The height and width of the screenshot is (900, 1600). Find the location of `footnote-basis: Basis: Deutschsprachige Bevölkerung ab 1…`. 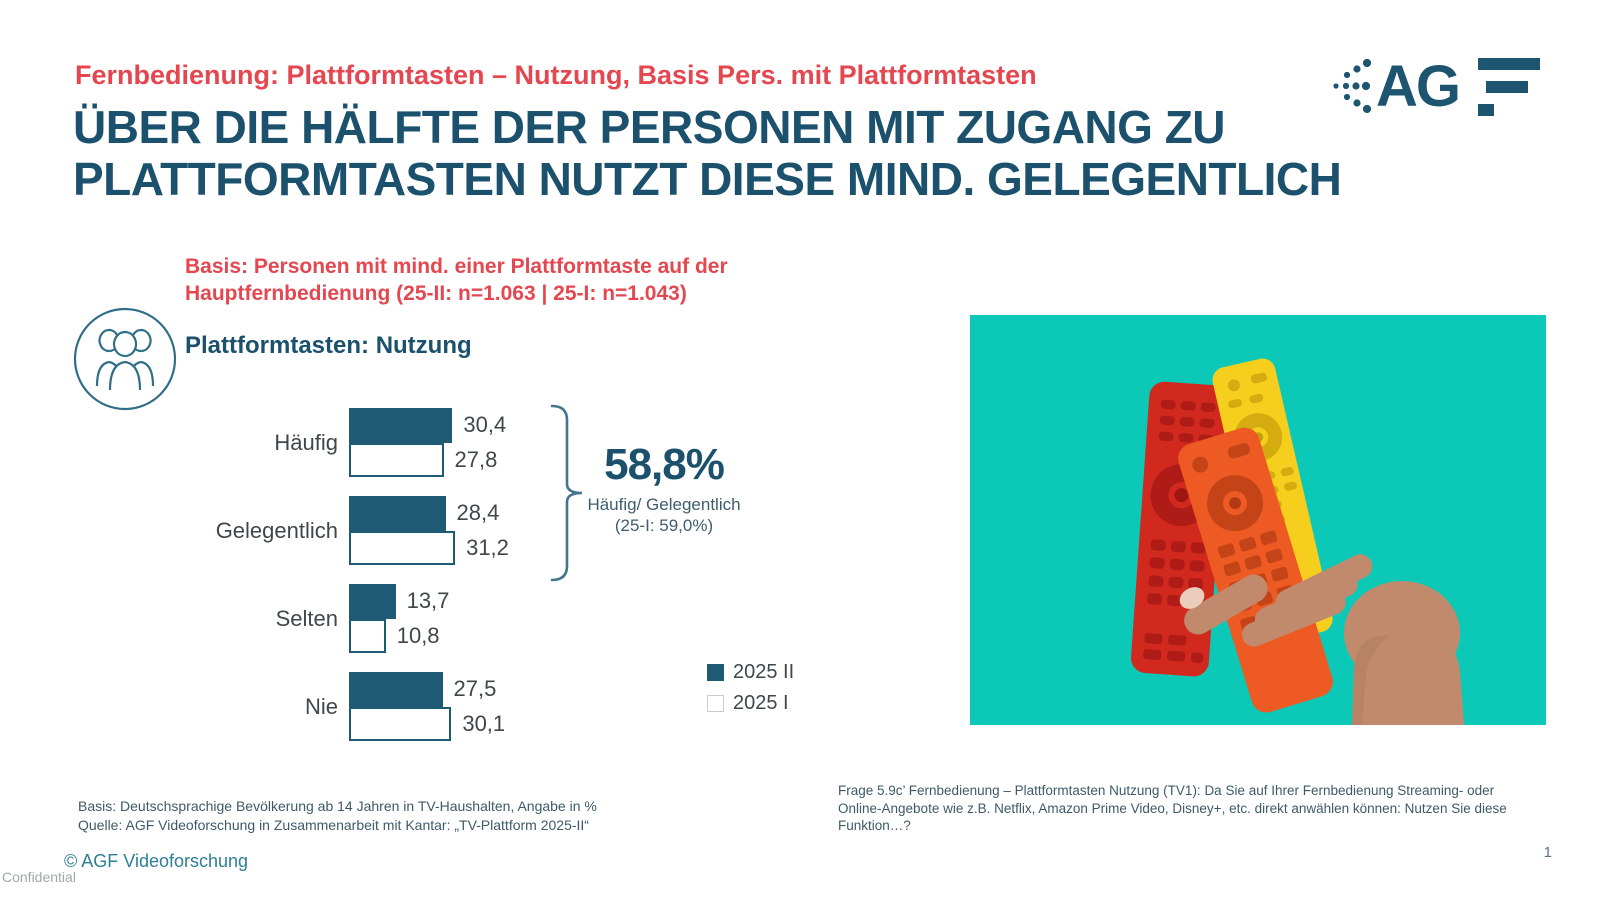

footnote-basis: Basis: Deutschsprachige Bevölkerung ab 1… is located at coordinates (337, 806).